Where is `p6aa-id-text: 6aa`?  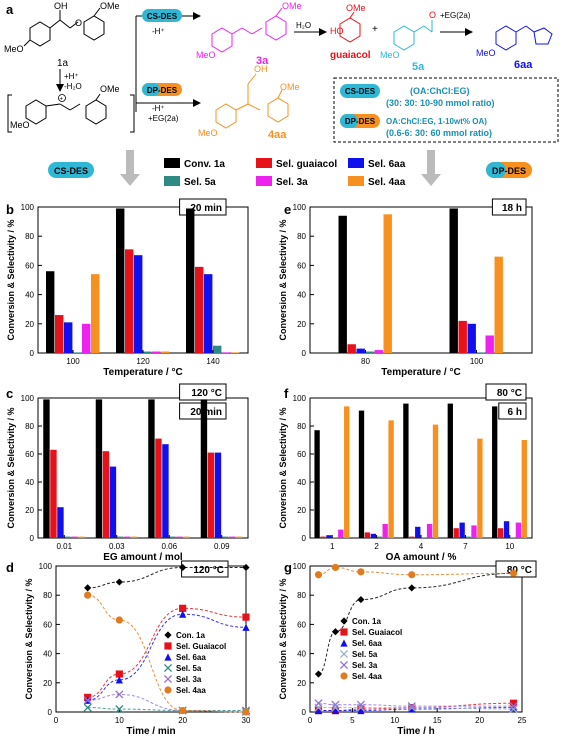
p6aa-id-text: 6aa is located at coordinates (523, 65).